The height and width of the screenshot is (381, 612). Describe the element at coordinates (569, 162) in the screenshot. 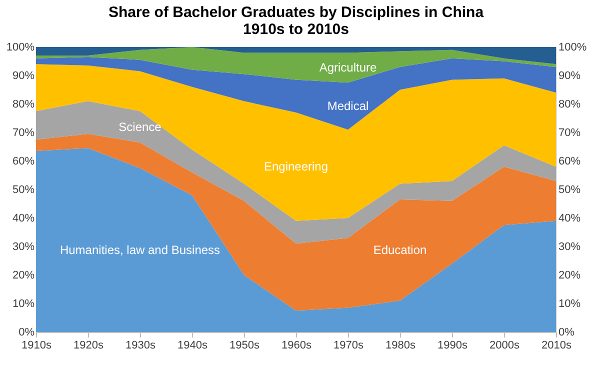

I see `y2-tick-label: 60%` at that location.